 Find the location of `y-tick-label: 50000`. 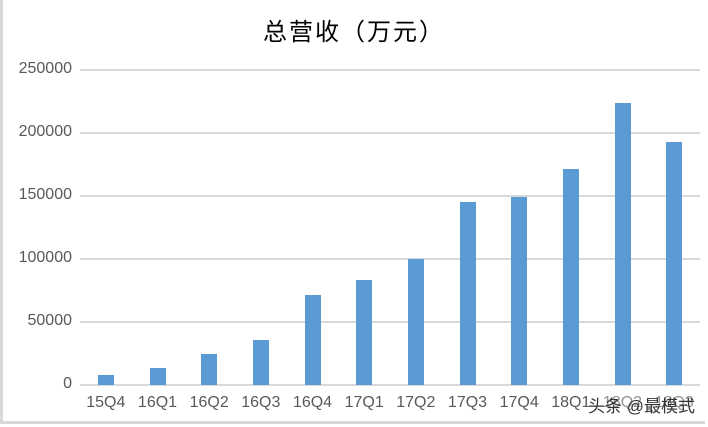

y-tick-label: 50000 is located at coordinates (50, 320).